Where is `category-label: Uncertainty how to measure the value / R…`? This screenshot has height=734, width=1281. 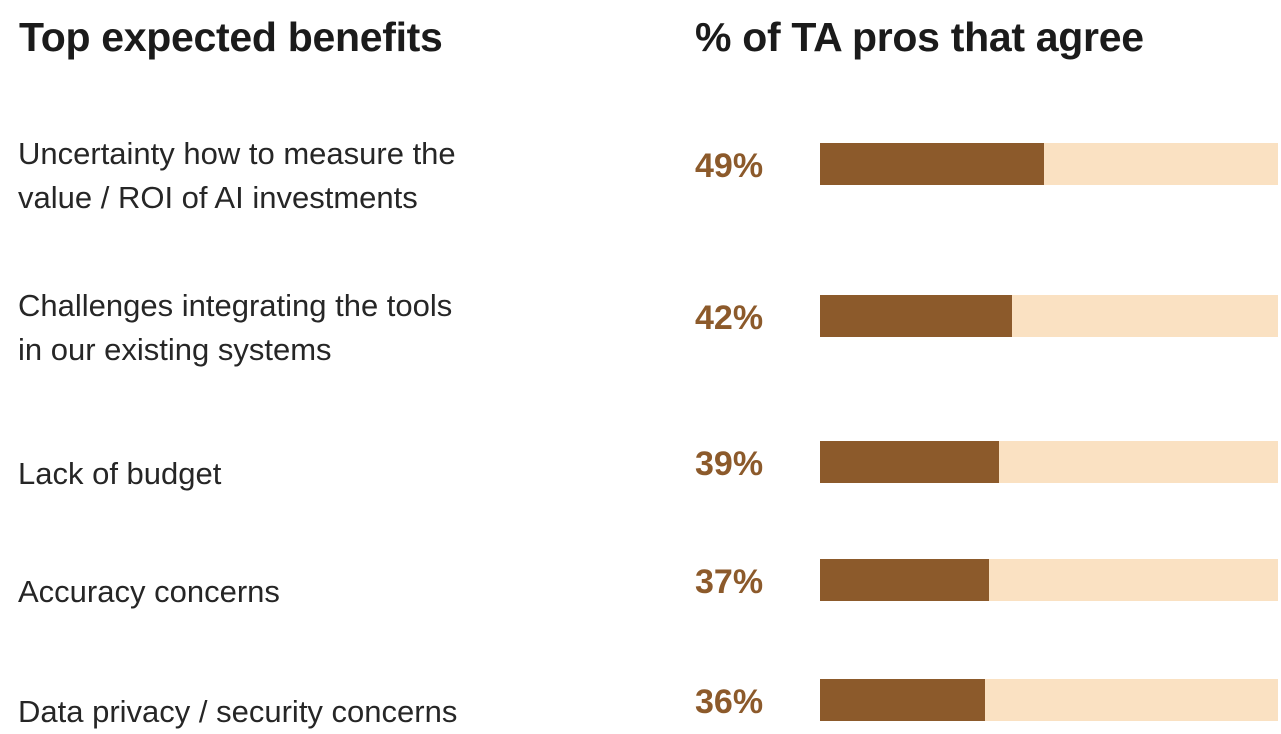
category-label: Uncertainty how to measure the value / R… is located at coordinates (237, 175).